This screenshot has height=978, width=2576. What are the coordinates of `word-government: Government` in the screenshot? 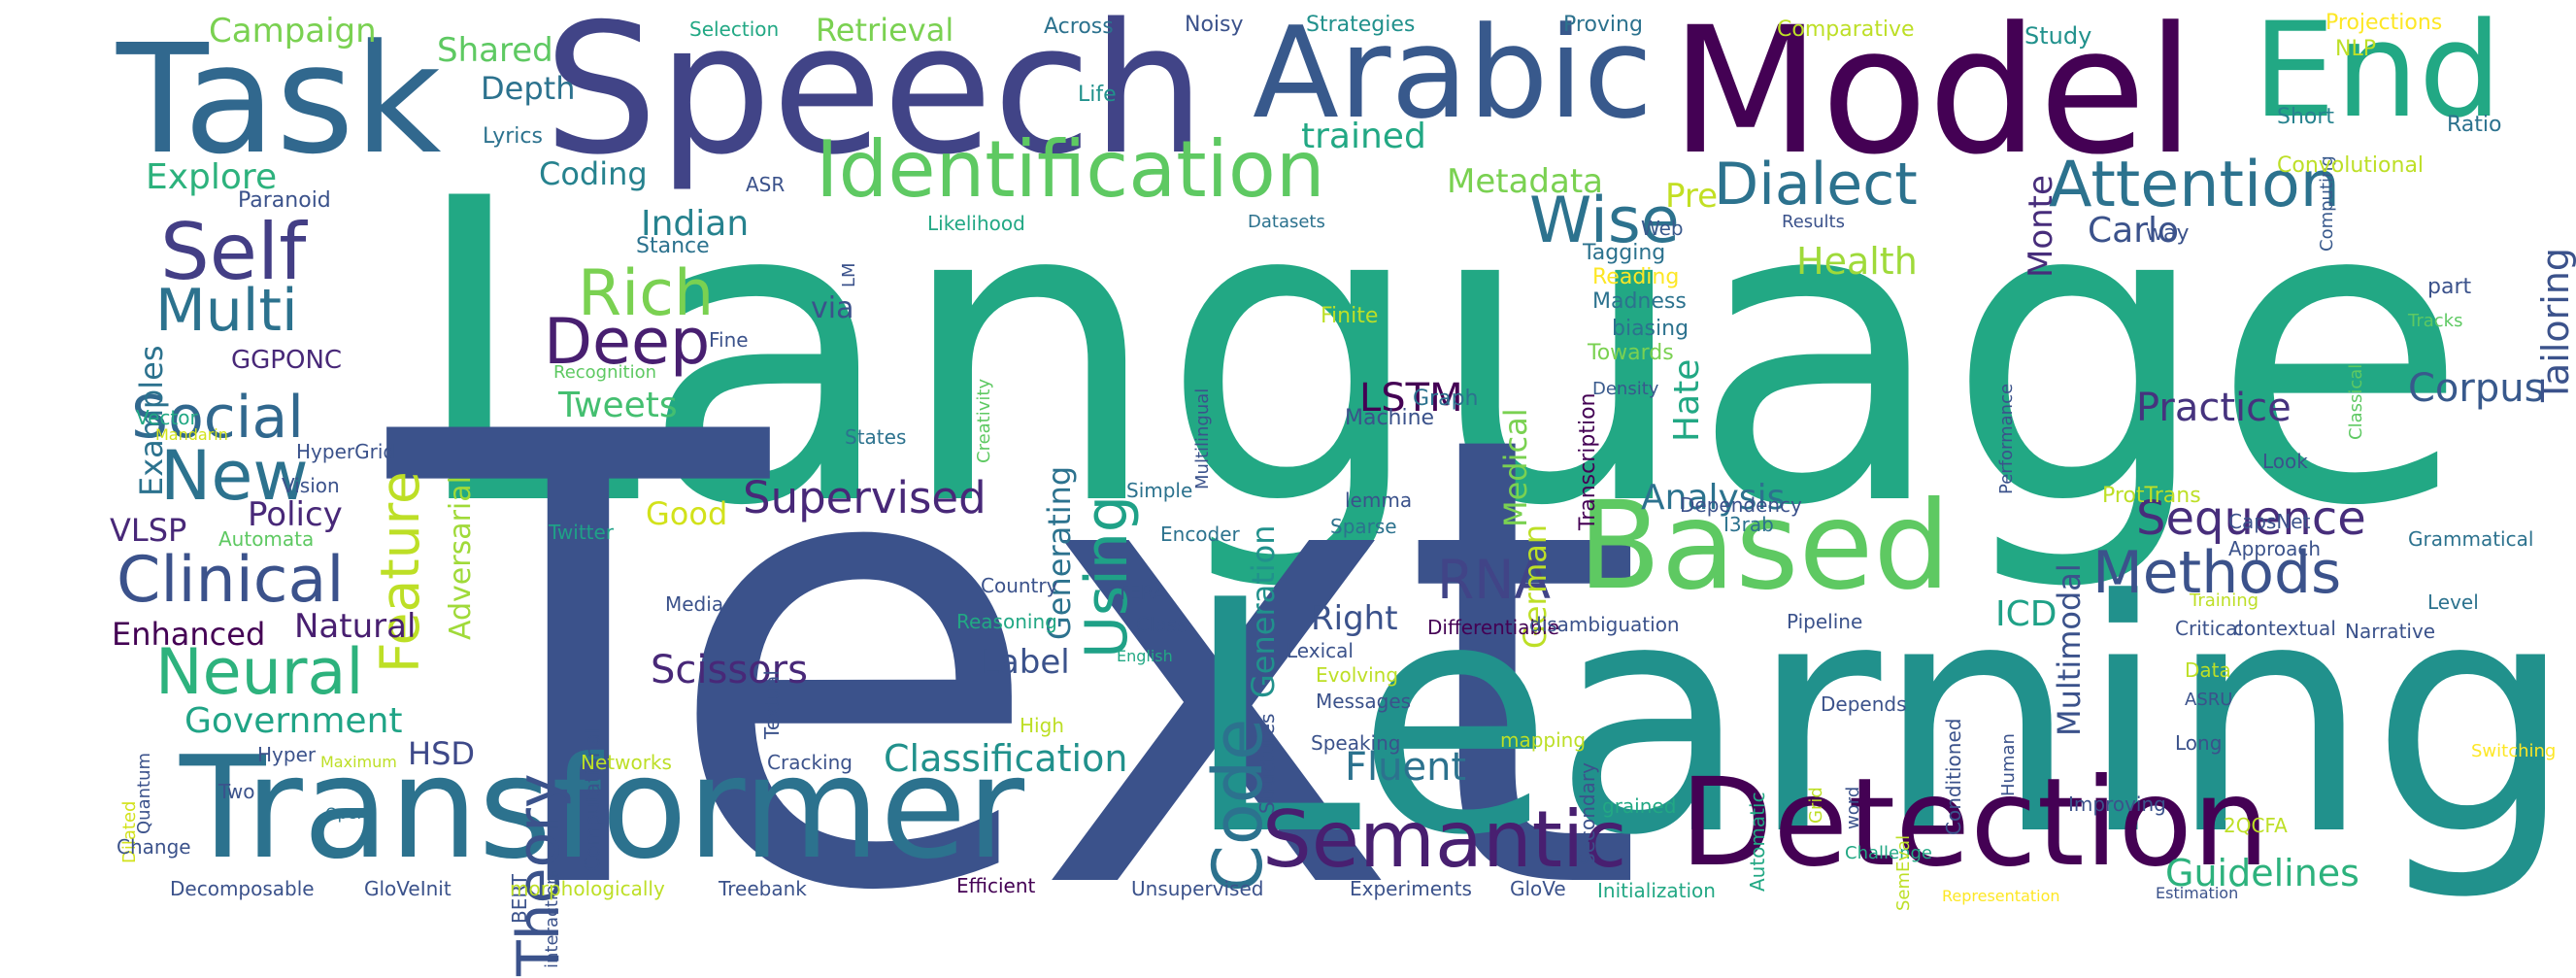 It's located at (294, 721).